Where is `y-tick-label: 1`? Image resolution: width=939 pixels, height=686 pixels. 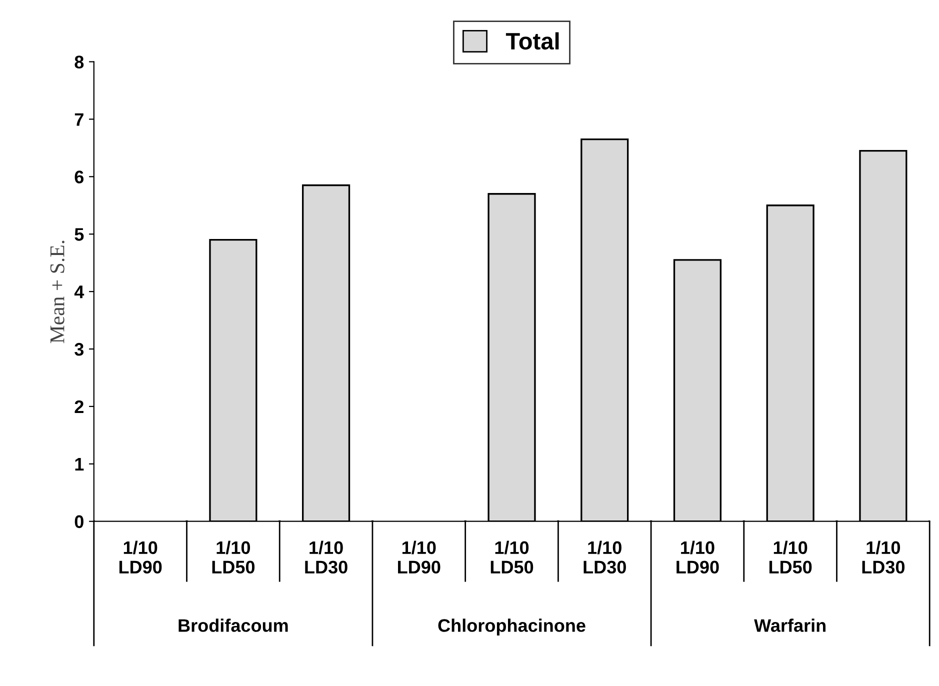
y-tick-label: 1 is located at coordinates (79, 464).